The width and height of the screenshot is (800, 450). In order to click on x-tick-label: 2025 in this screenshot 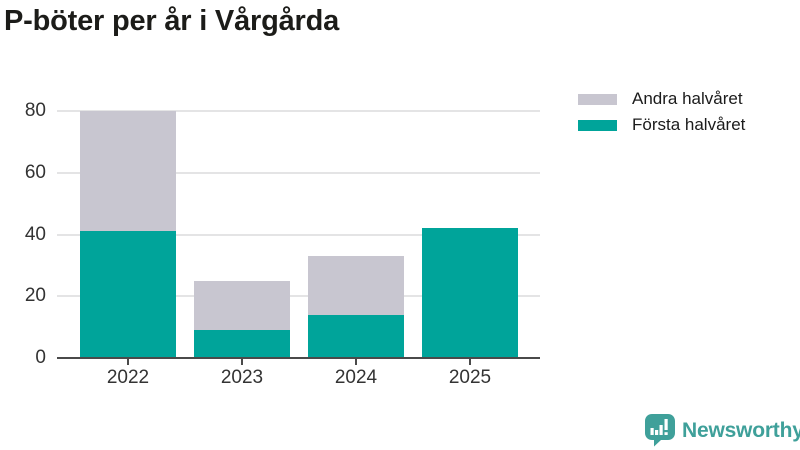, I will do `click(470, 377)`.